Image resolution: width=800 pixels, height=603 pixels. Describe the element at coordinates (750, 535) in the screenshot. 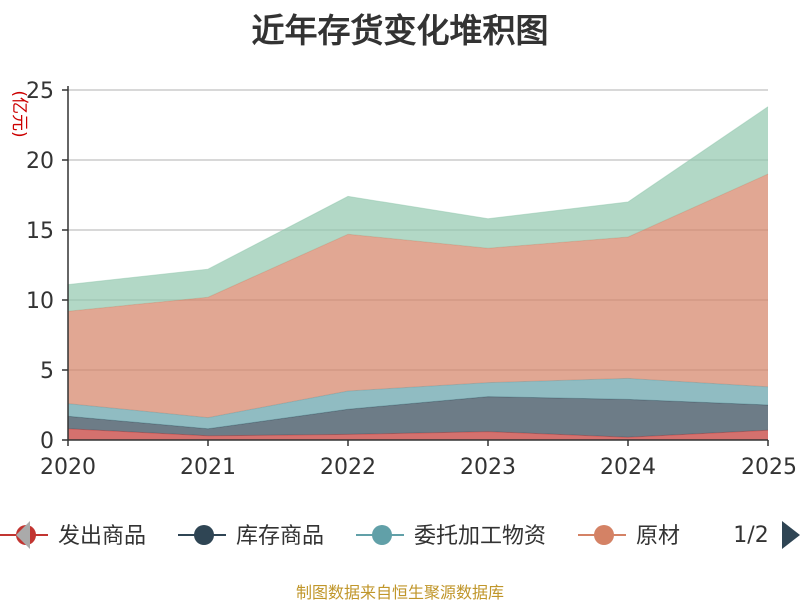

I see `legend-page-indicator: 1/2` at that location.